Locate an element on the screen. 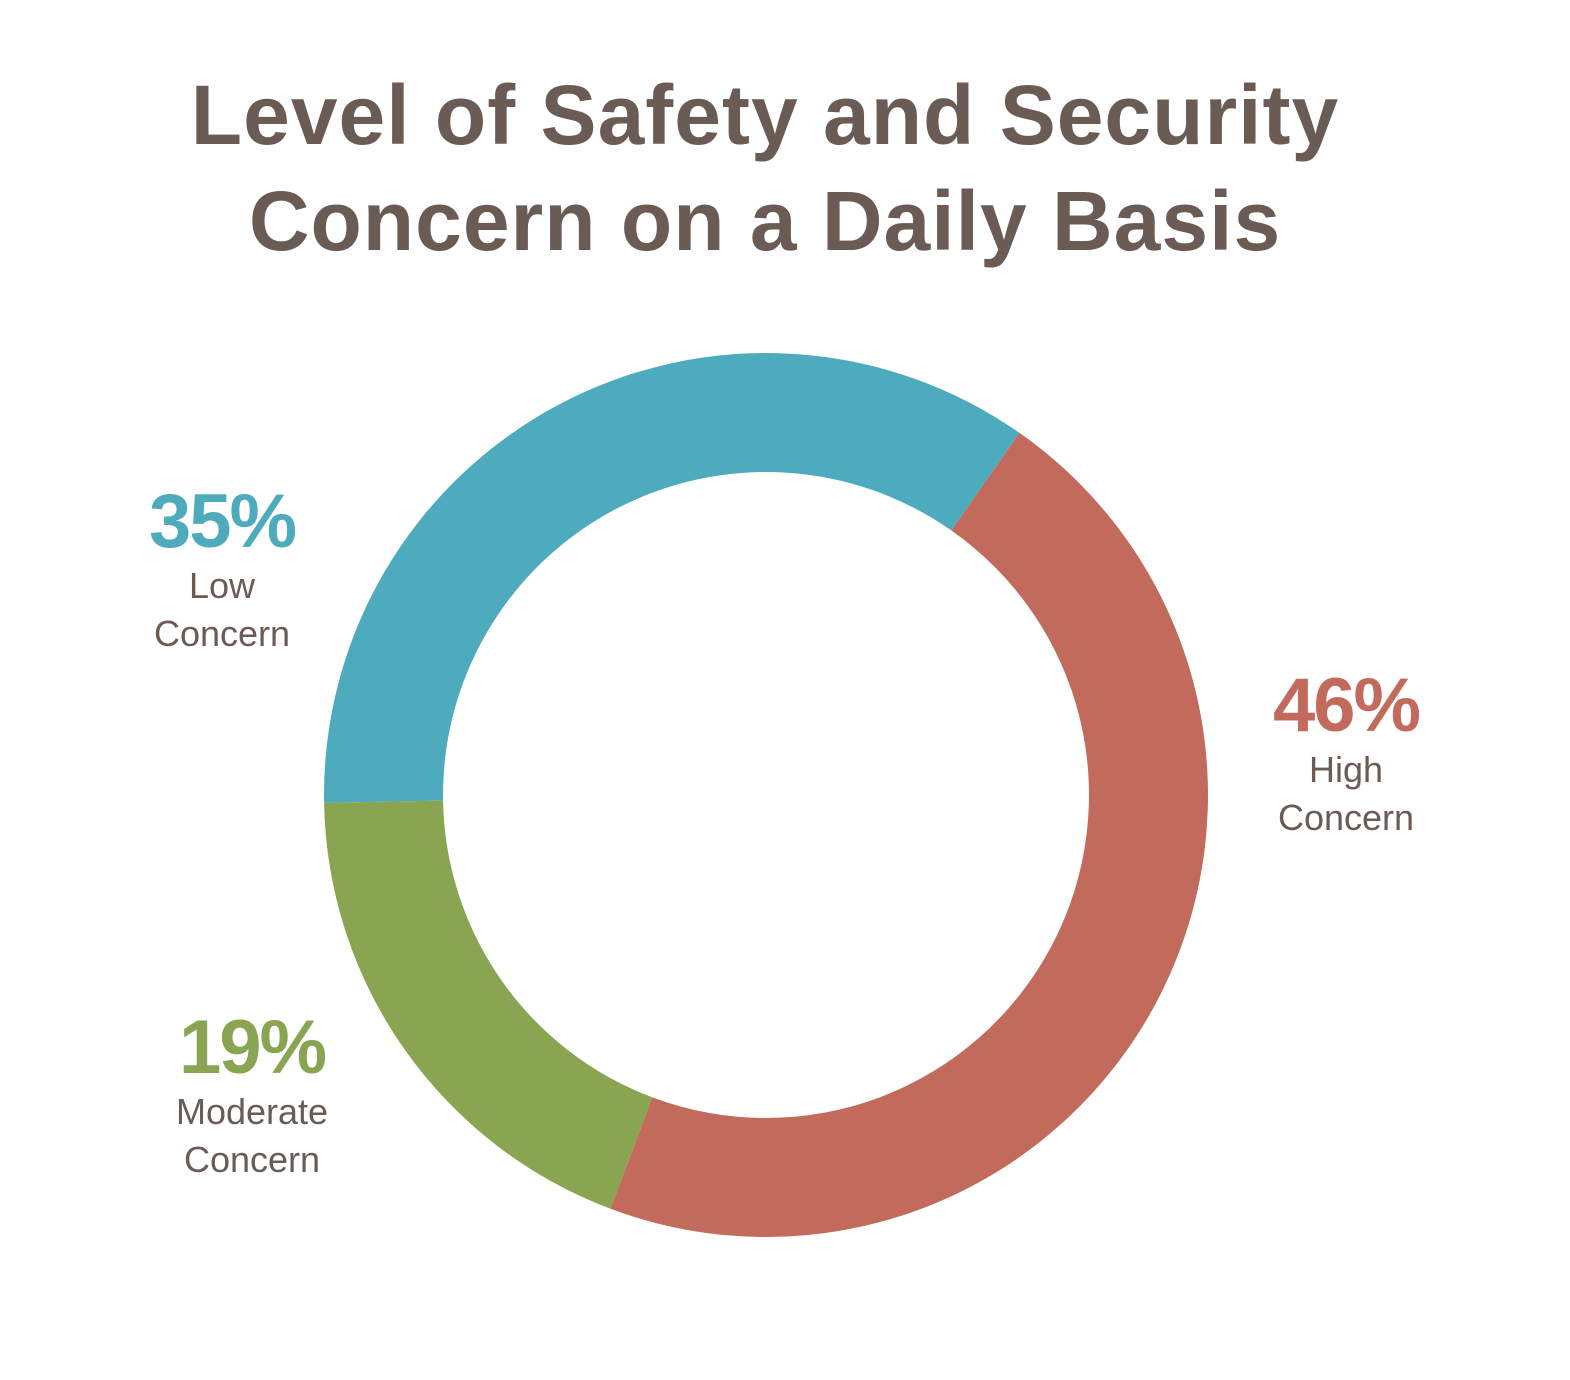  label-moderate: 19% Moderate Concern is located at coordinates (252, 1096).